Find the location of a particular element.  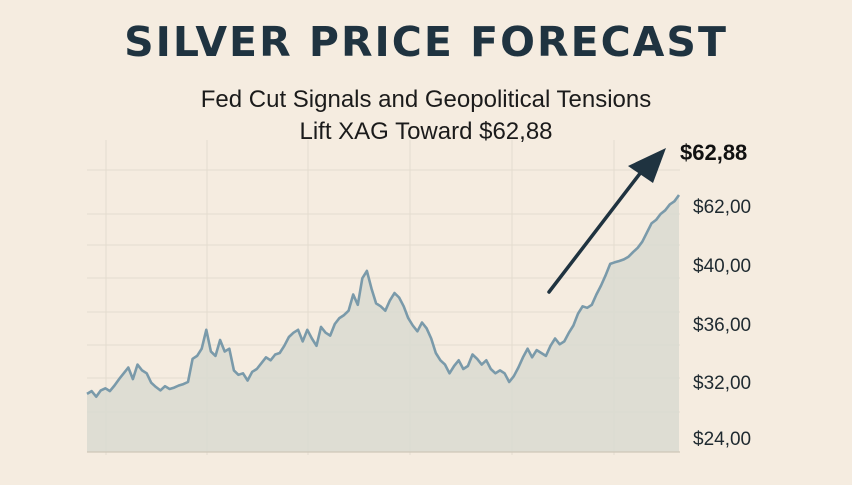

y-tick-label: $62,00 is located at coordinates (722, 207).